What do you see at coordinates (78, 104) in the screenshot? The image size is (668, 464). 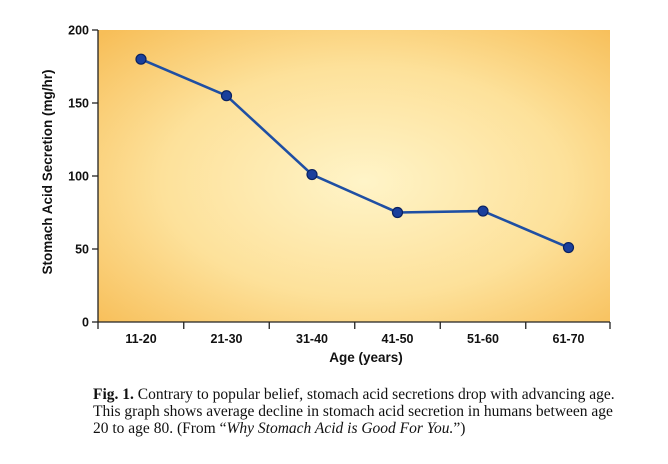 I see `y-tick-label: 150` at bounding box center [78, 104].